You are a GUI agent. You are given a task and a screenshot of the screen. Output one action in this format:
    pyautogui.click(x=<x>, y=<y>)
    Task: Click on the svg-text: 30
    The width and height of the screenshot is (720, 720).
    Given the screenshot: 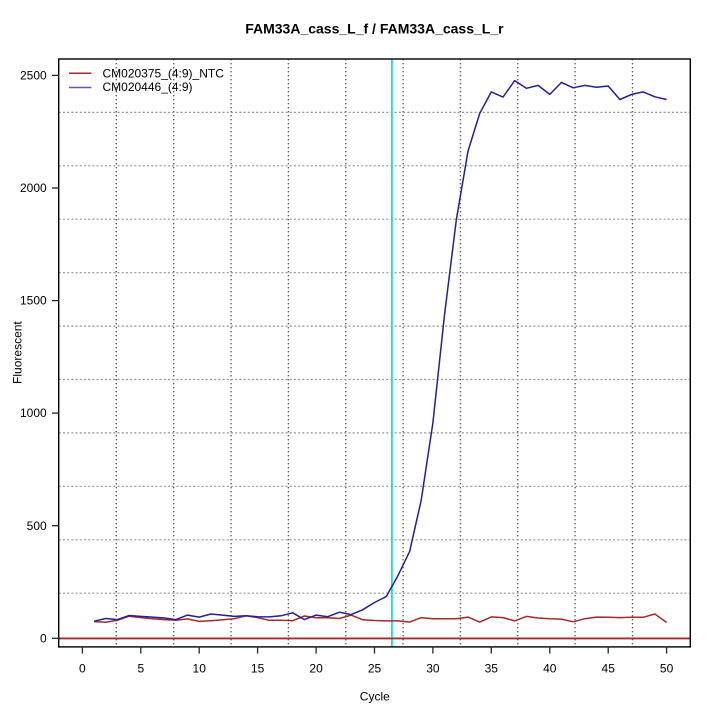 What is the action you would take?
    pyautogui.click(x=433, y=668)
    